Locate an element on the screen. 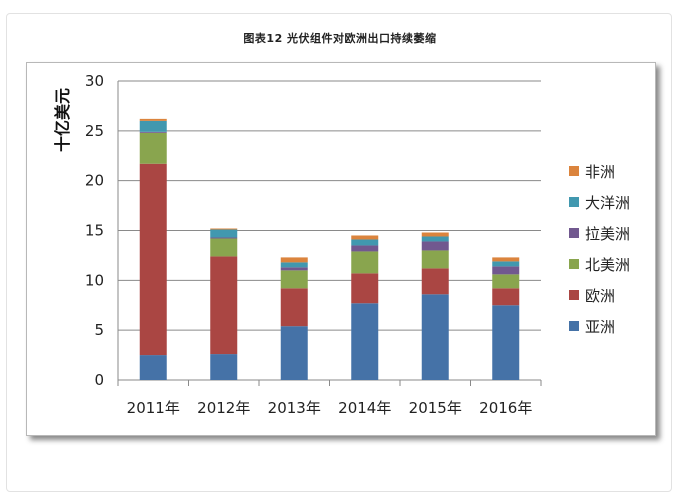 This screenshot has height=498, width=680. legend-label: 欧洲 is located at coordinates (600, 296).